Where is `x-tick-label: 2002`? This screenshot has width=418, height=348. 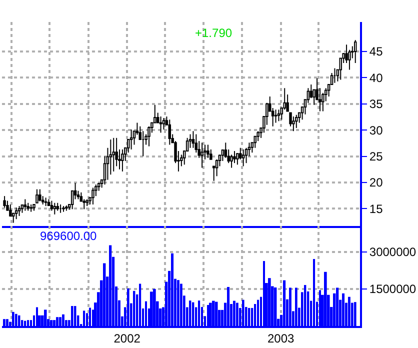 x-tick-label: 2002 is located at coordinates (127, 338).